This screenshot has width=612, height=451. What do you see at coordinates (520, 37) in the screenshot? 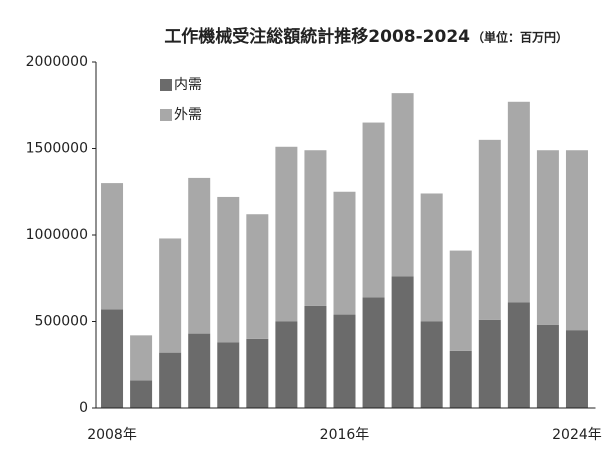
I see `chart-subtitle: （単位：百万円）` at bounding box center [520, 37].